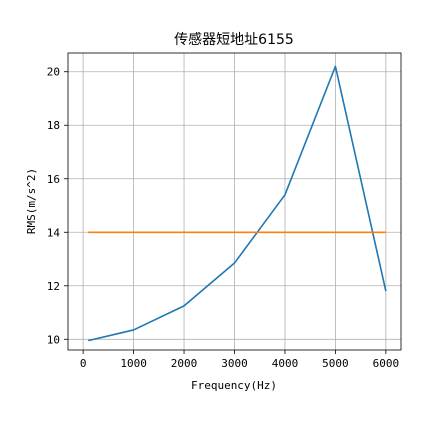 The width and height of the screenshot is (444, 438). I want to click on x-axis-label: Frequency(Hz), so click(234, 385).